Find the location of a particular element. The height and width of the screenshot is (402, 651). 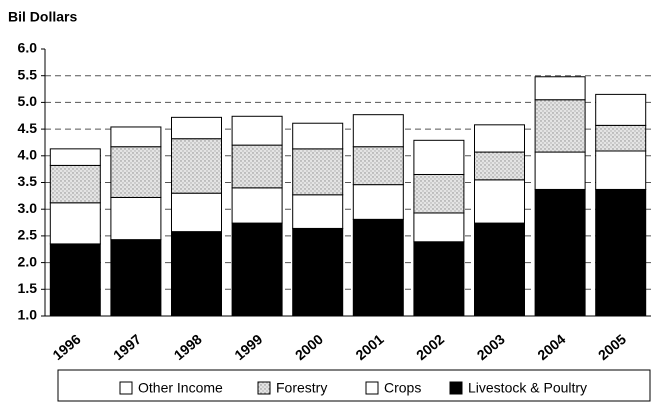

y-tick-label: 3.5 is located at coordinates (28, 181).